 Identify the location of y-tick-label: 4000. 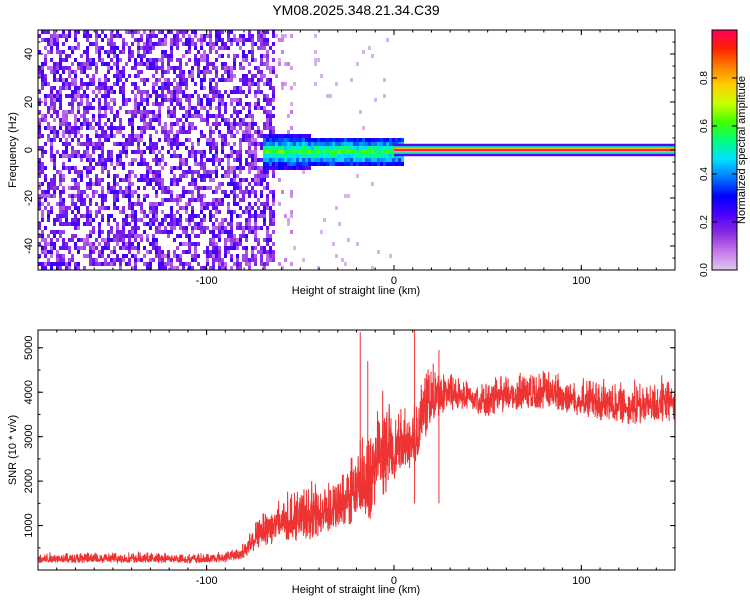
(29, 392).